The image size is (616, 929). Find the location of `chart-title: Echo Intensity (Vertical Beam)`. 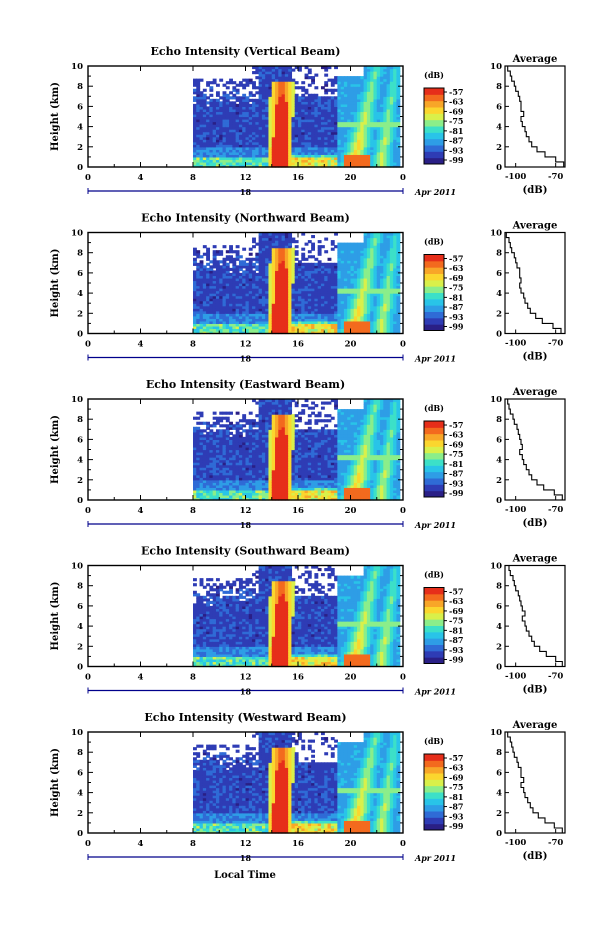

chart-title: Echo Intensity (Vertical Beam) is located at coordinates (245, 51).